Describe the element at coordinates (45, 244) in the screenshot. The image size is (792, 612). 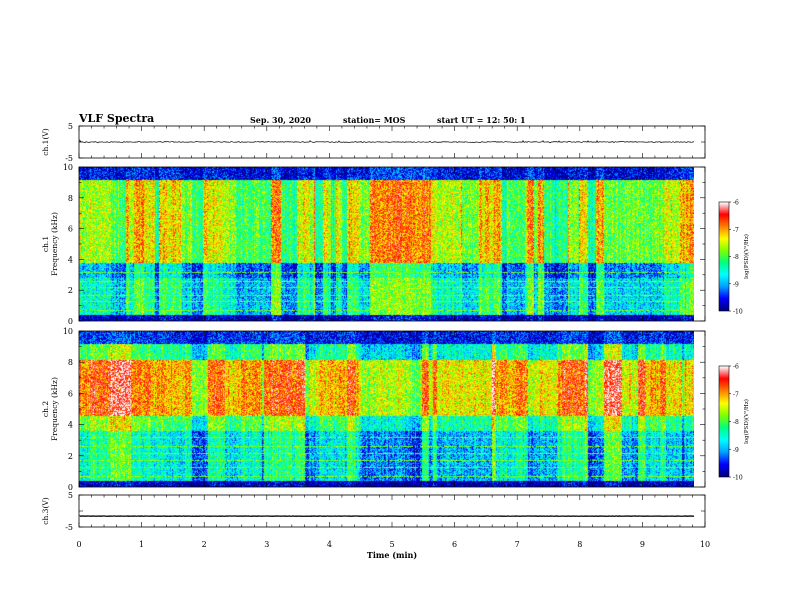
I see `y-axis-label: ch.1` at that location.